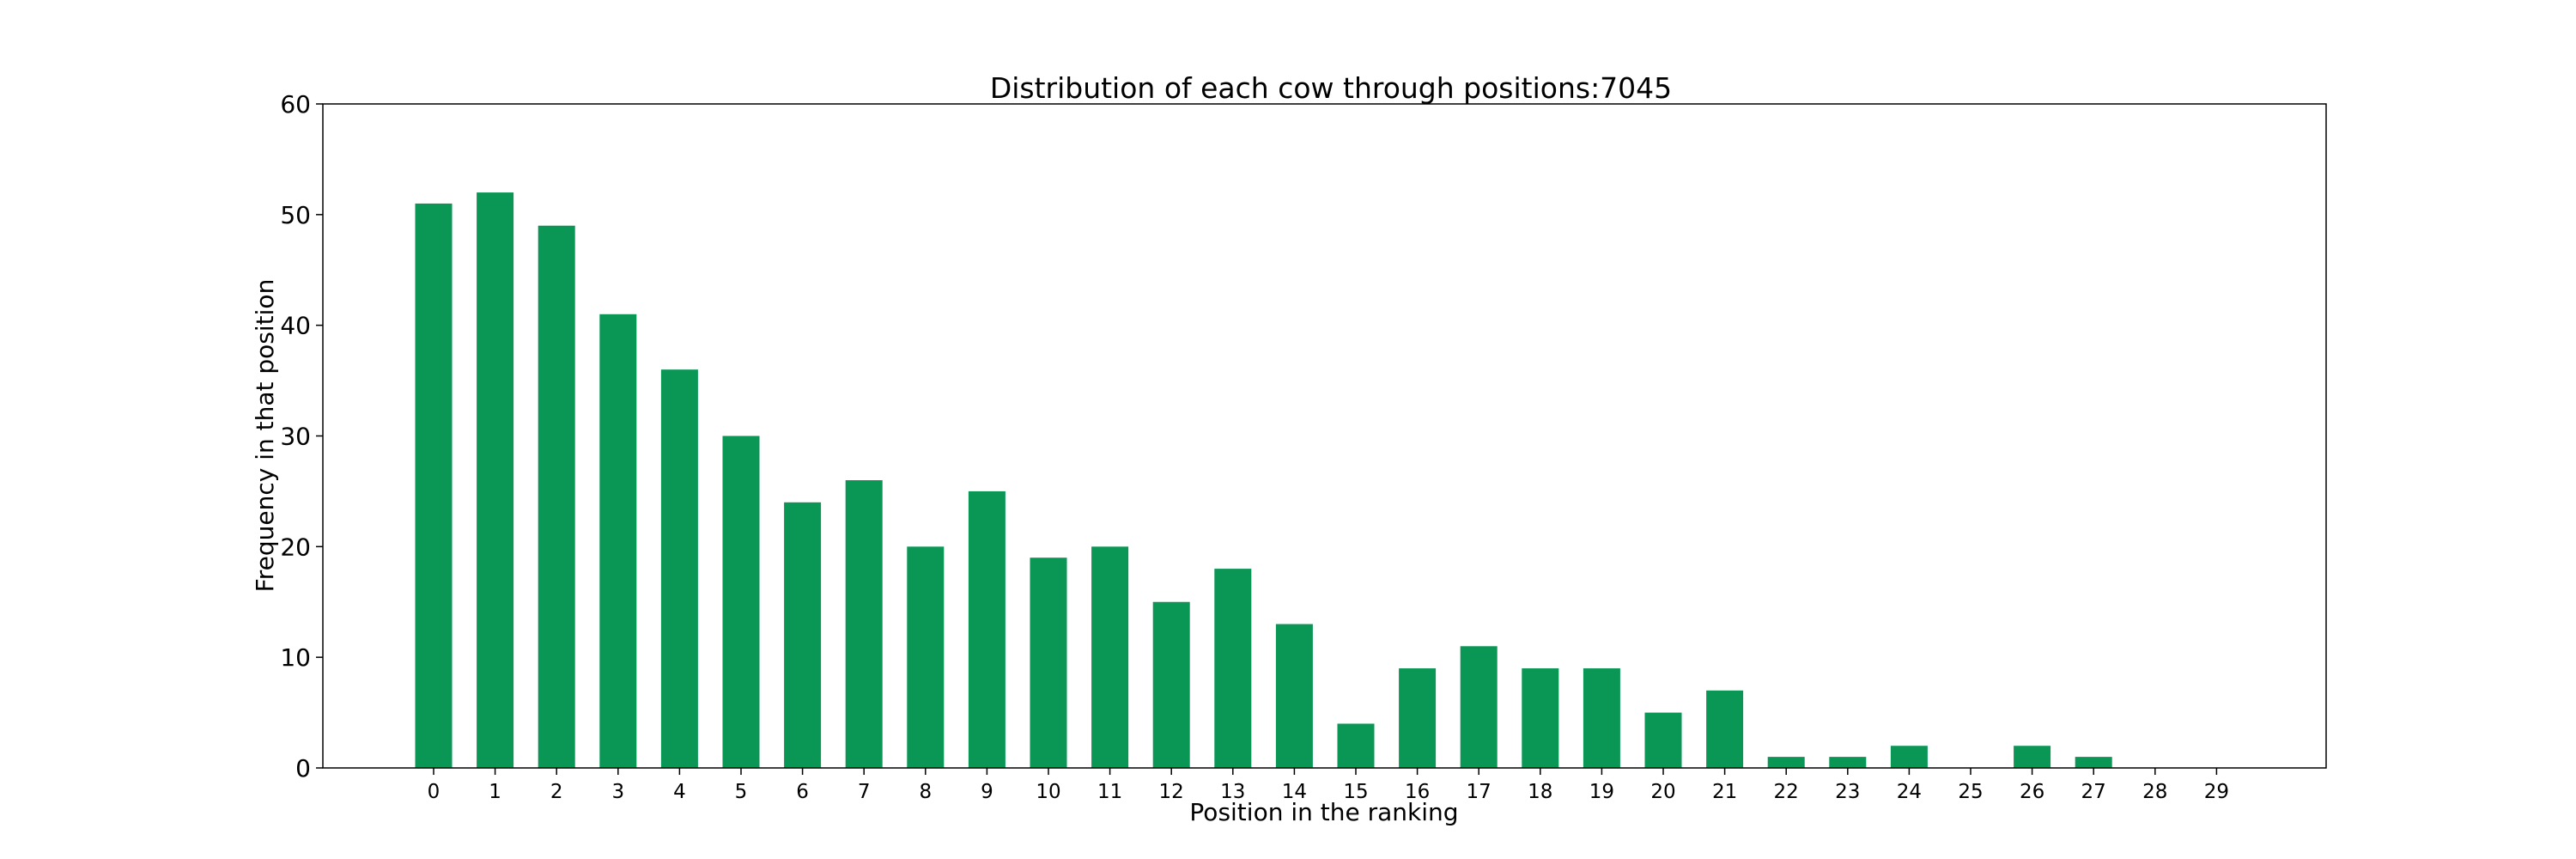 The image size is (2576, 859). Describe the element at coordinates (295, 437) in the screenshot. I see `y-tick-label-30: 30` at that location.